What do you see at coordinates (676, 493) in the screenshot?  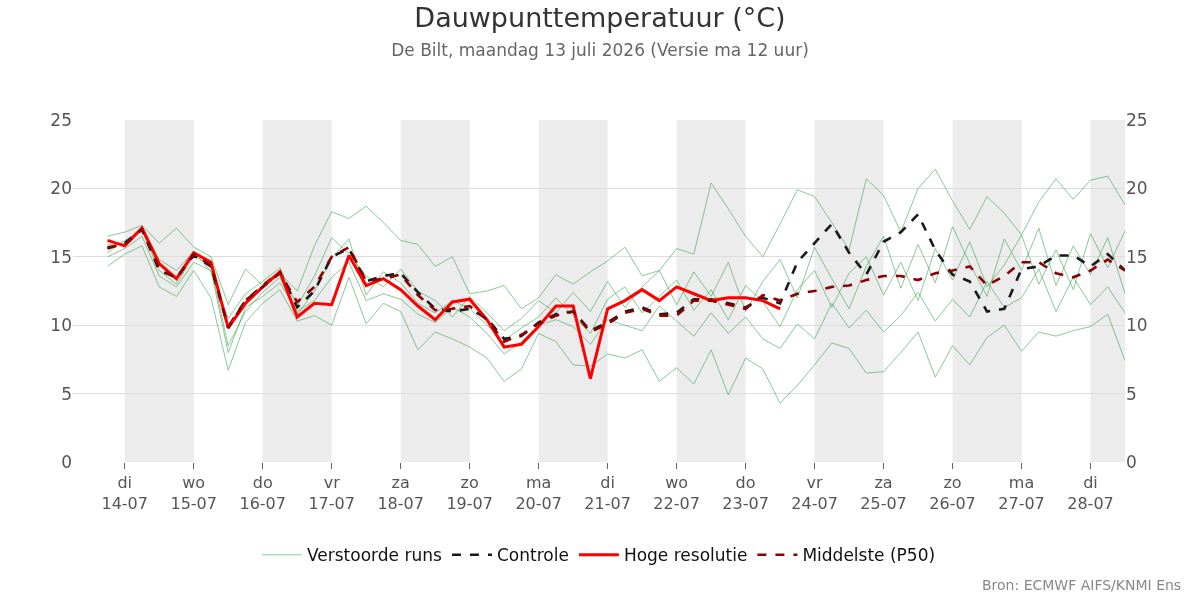 I see `x-tick-label: wo 22-07` at bounding box center [676, 493].